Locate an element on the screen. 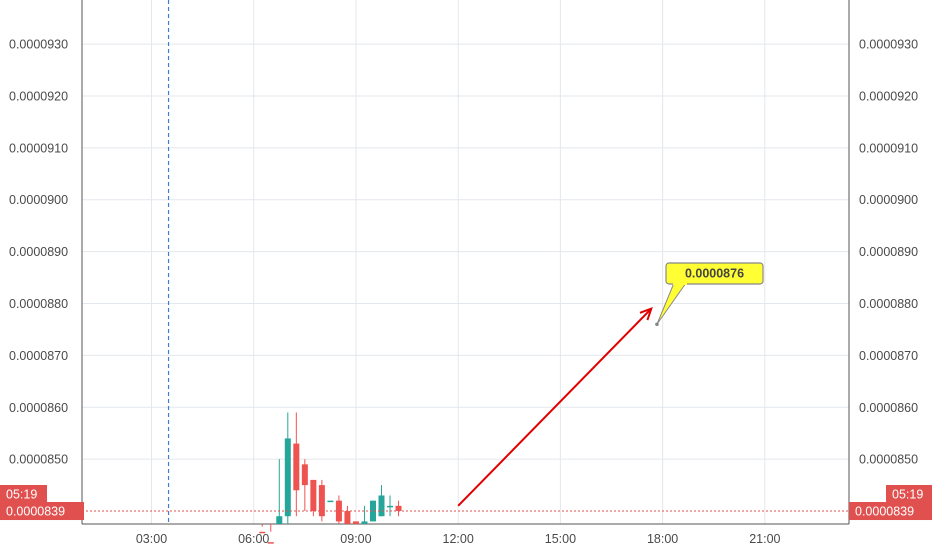 This screenshot has height=550, width=932. countdown-tag-right: 05:19 is located at coordinates (909, 494).